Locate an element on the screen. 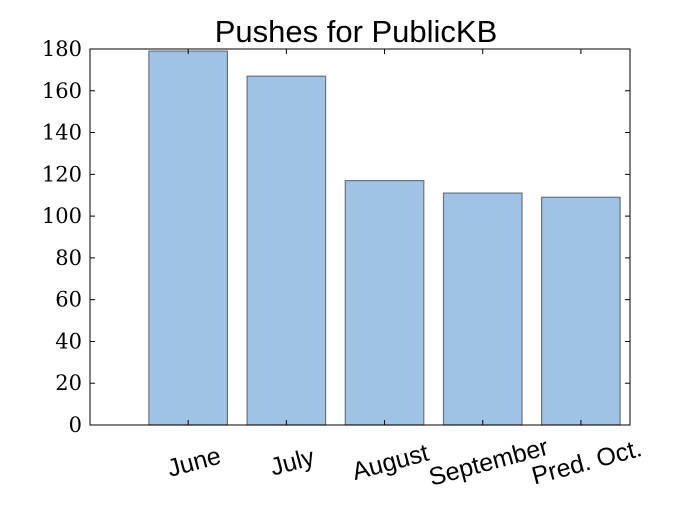  ytick-label-60: 60 is located at coordinates (68, 300).